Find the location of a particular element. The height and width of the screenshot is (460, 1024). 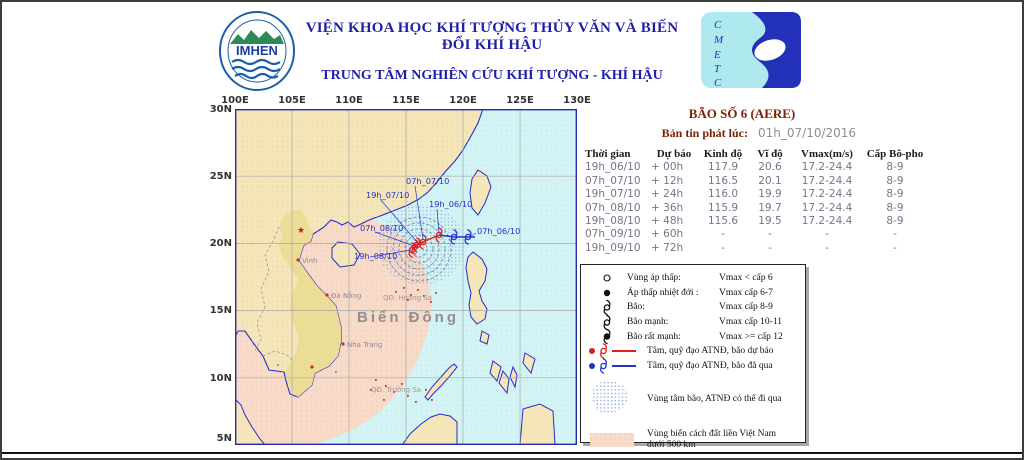

sea-name-label: Biển Đông is located at coordinates (408, 317).